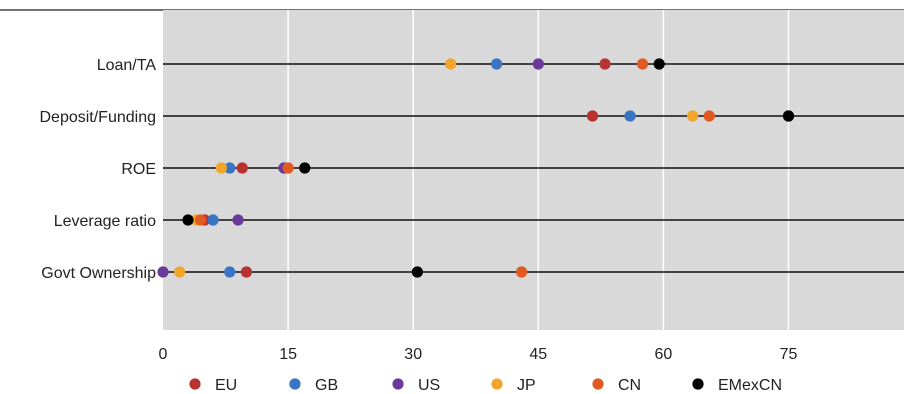 The image size is (904, 394). Describe the element at coordinates (98, 273) in the screenshot. I see `category-label-4: Govt Ownership` at that location.